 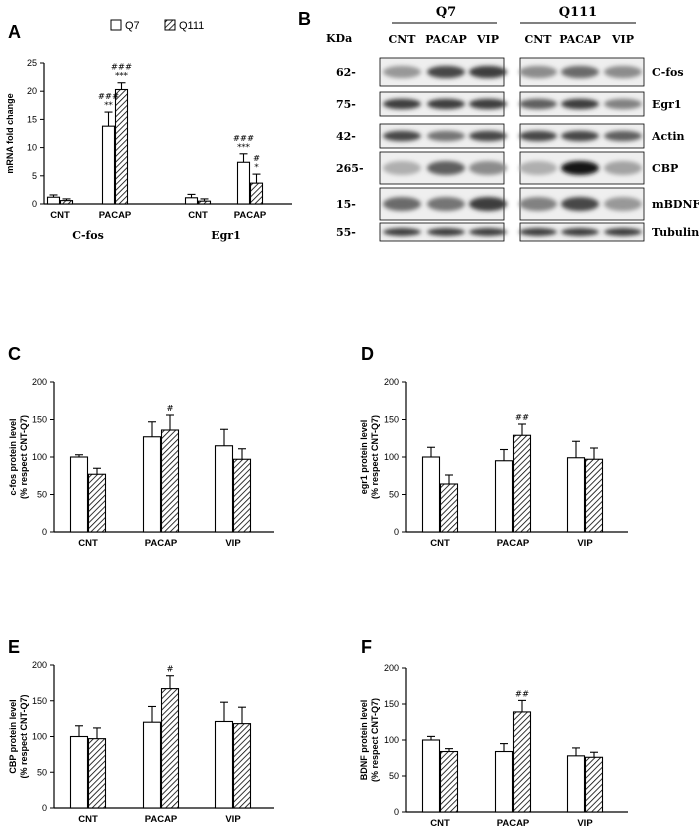 I want to click on blot-lane-q7-vip: VIP, so click(x=487, y=39).